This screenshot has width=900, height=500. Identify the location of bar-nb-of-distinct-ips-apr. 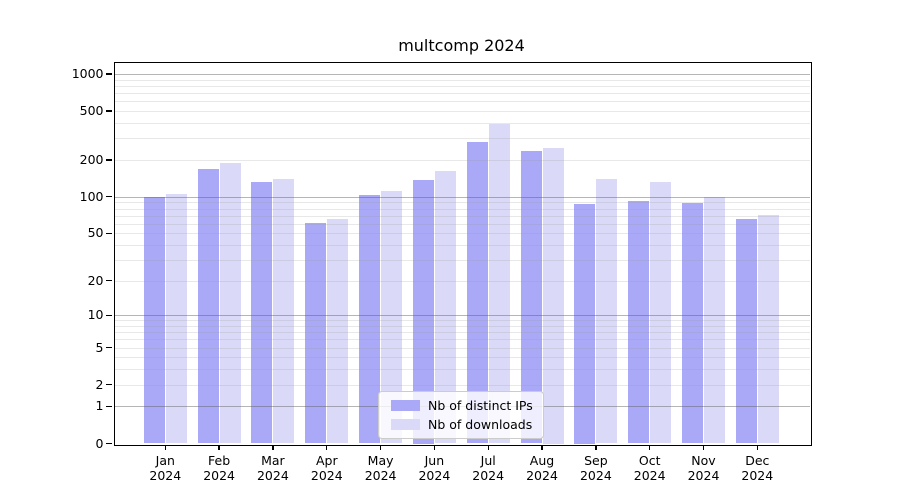
(316, 333).